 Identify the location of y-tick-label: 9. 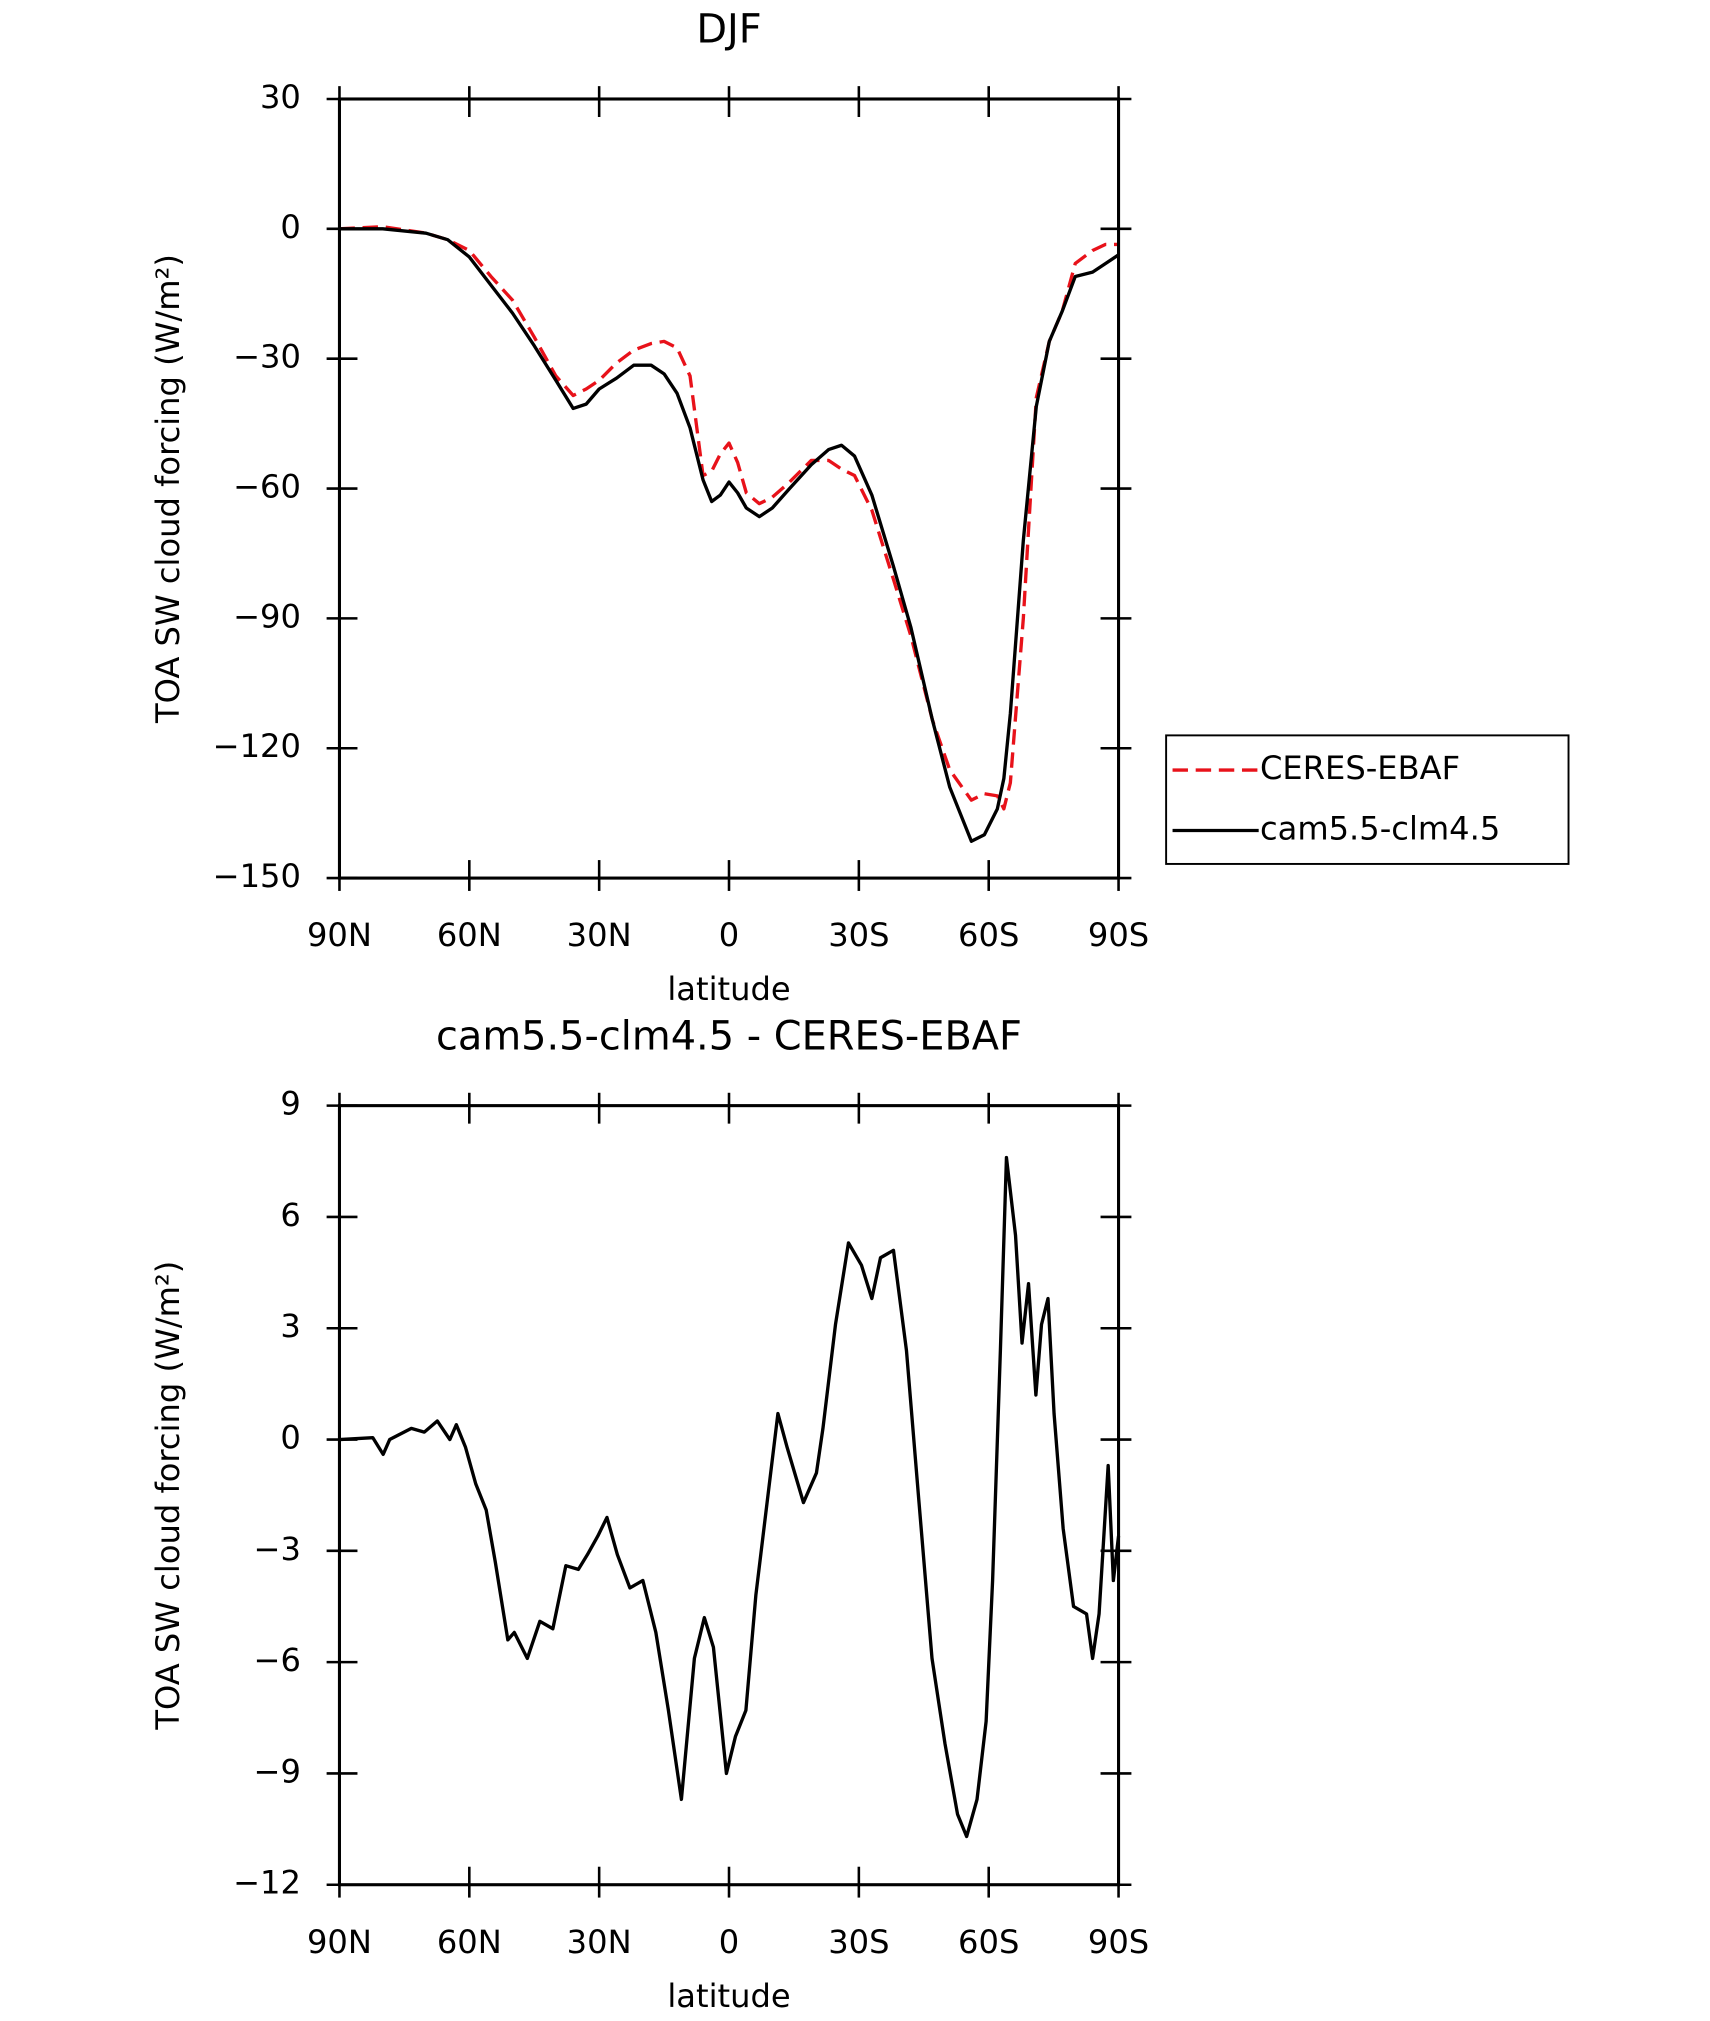
(290, 1104).